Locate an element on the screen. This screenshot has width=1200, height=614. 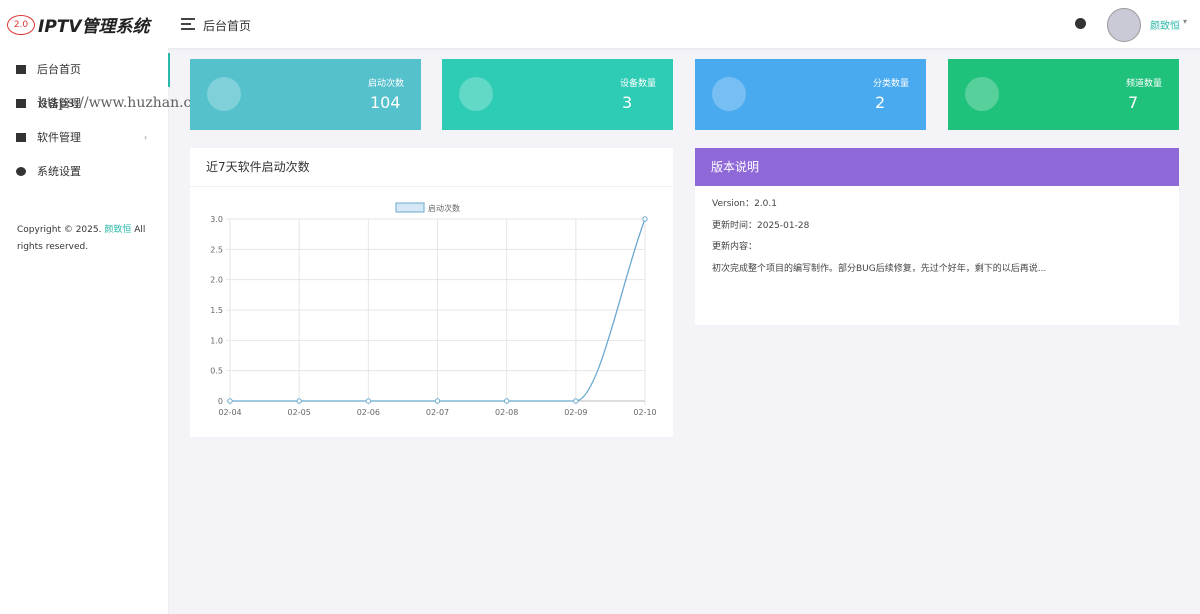
logo-badge: 2.0 is located at coordinates (21, 25).